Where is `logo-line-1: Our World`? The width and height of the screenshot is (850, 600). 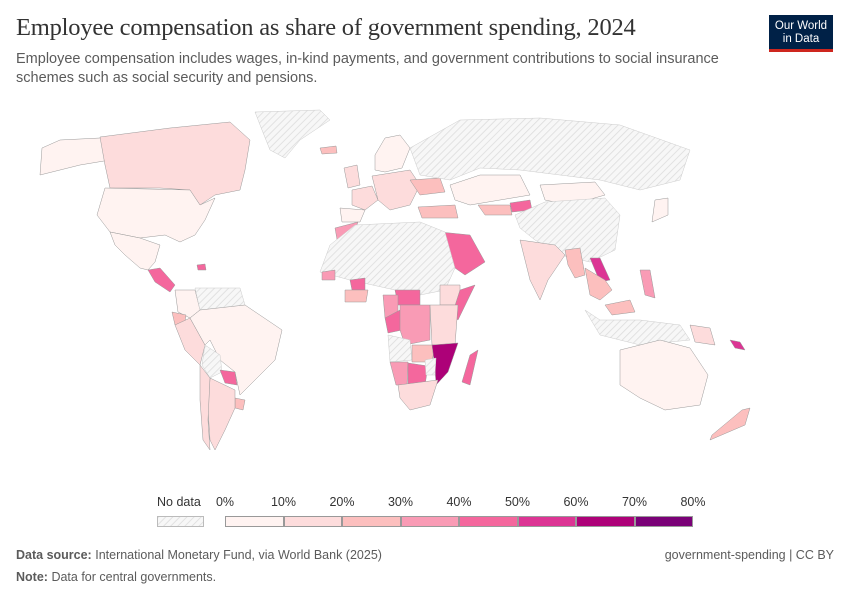
logo-line-1: Our World is located at coordinates (801, 26).